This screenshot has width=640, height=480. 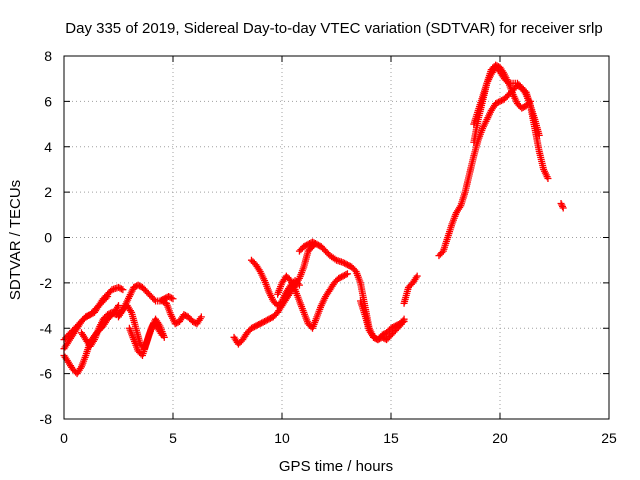 I want to click on x-tick-label: 10, so click(x=282, y=438).